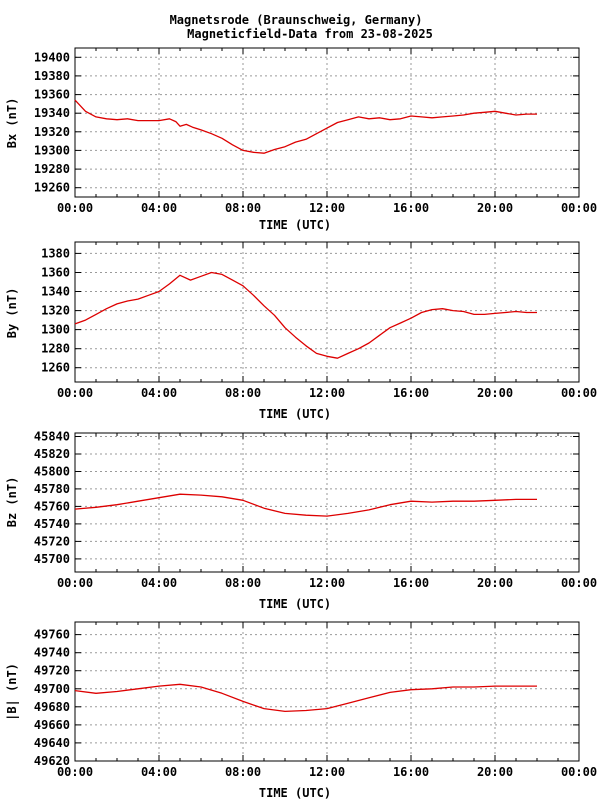 Image resolution: width=600 pixels, height=800 pixels. Describe the element at coordinates (55, 330) in the screenshot. I see `y-tick-label: 1300` at that location.